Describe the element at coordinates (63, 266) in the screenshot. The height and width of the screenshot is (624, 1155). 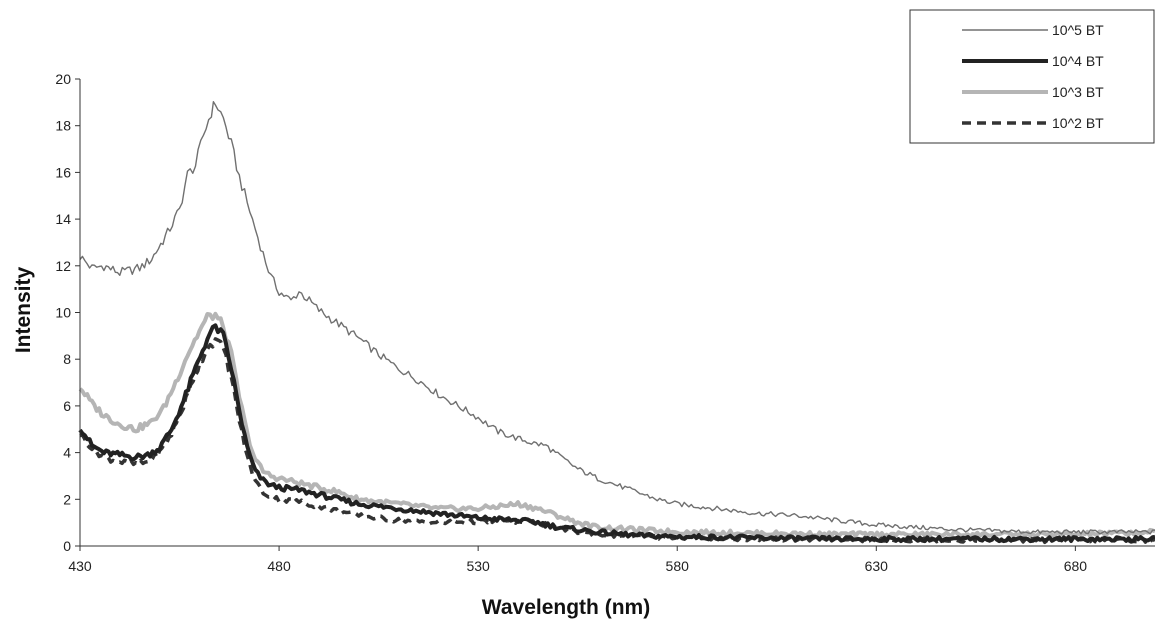
I see `y-tick-label: 12` at that location.